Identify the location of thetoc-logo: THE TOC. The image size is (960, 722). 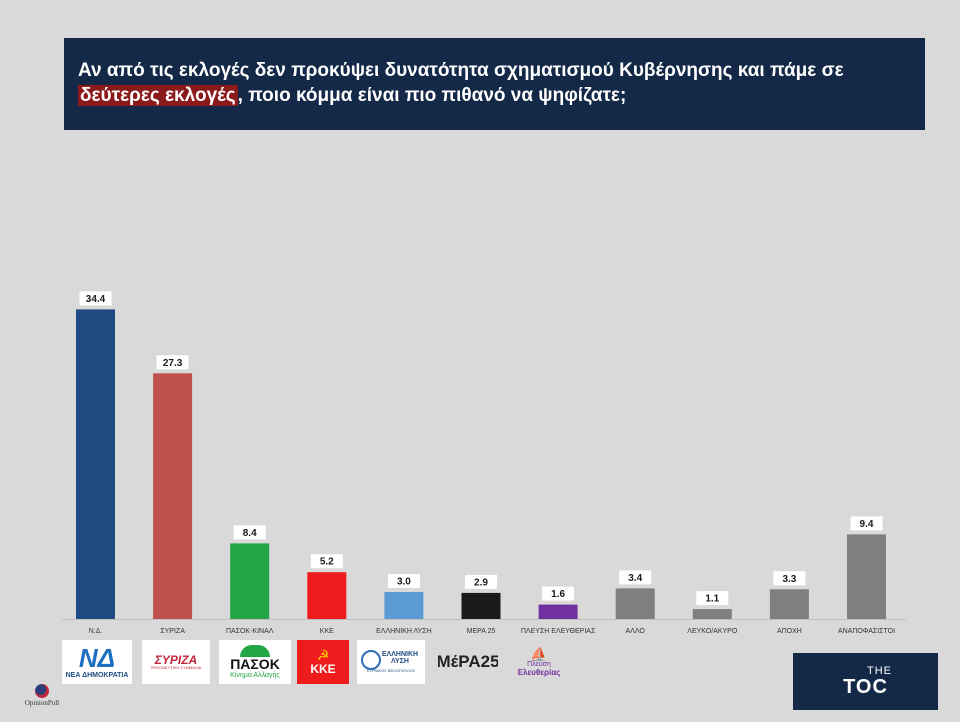
(865, 681).